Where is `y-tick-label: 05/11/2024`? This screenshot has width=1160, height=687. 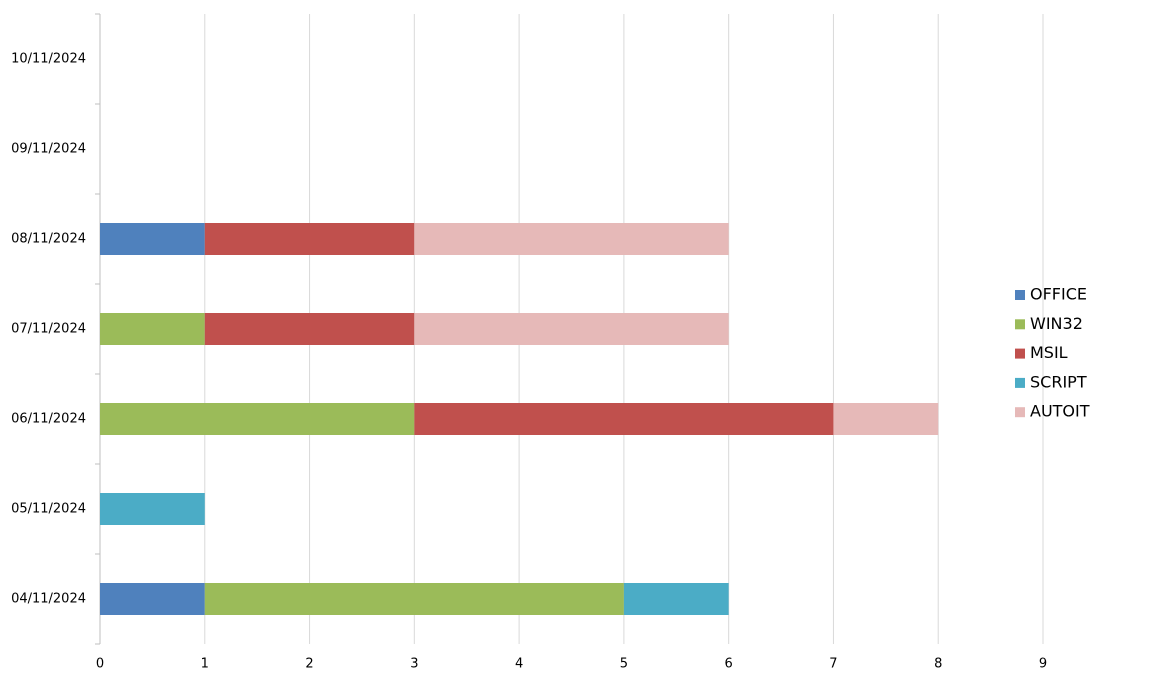 y-tick-label: 05/11/2024 is located at coordinates (48, 509).